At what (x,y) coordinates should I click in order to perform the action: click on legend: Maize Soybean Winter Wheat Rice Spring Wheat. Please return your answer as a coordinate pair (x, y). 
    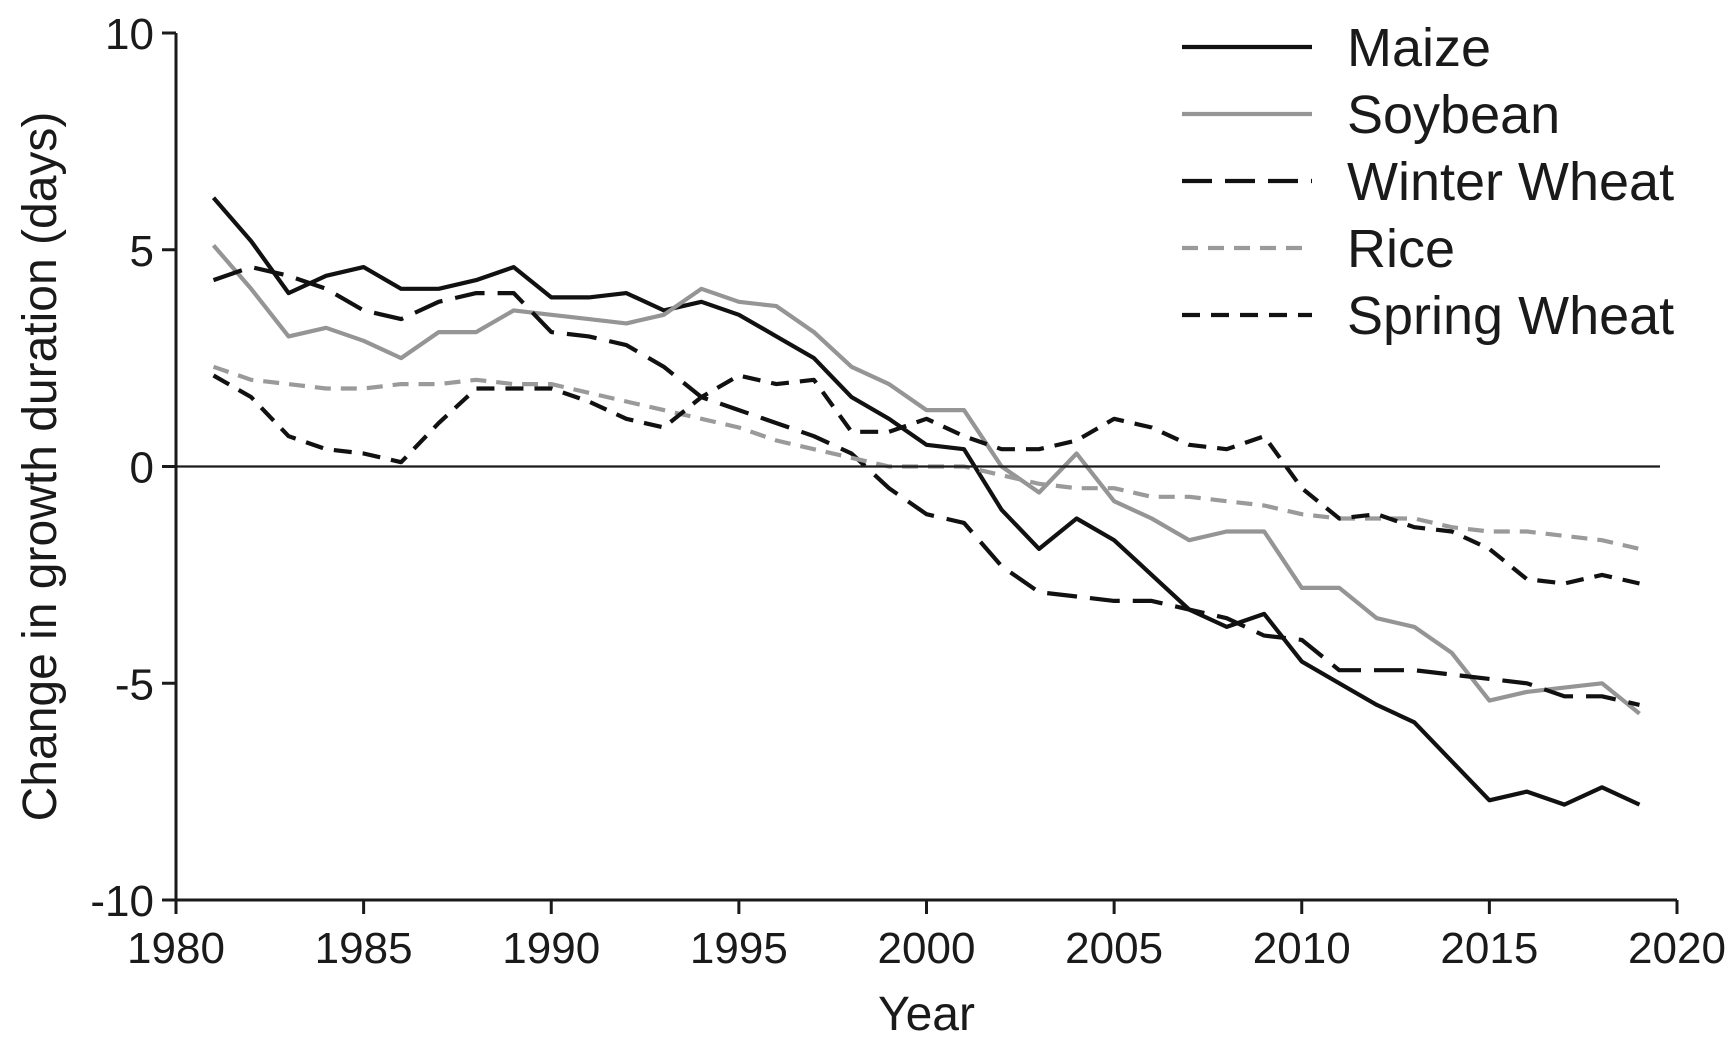
    Looking at the image, I should click on (1428, 182).